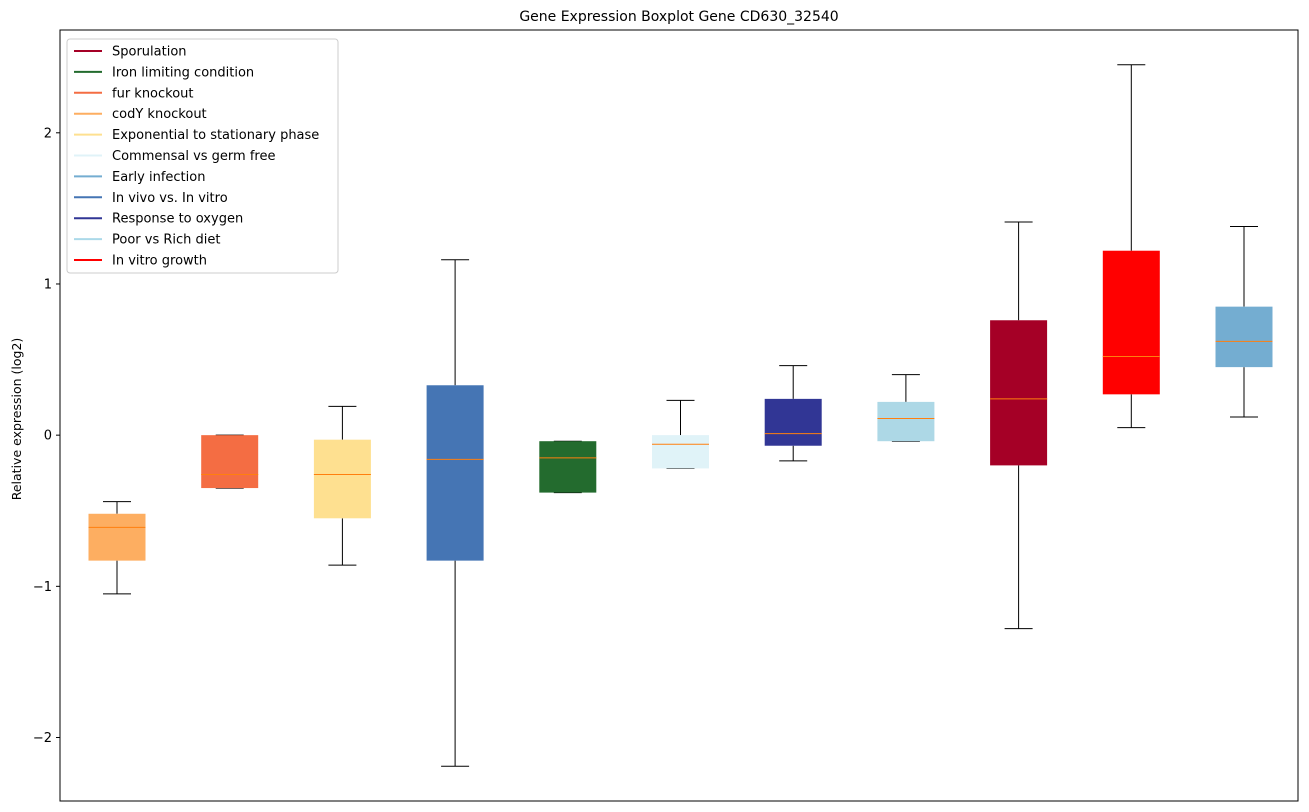  I want to click on legend-entry: codY knockout, so click(140, 114).